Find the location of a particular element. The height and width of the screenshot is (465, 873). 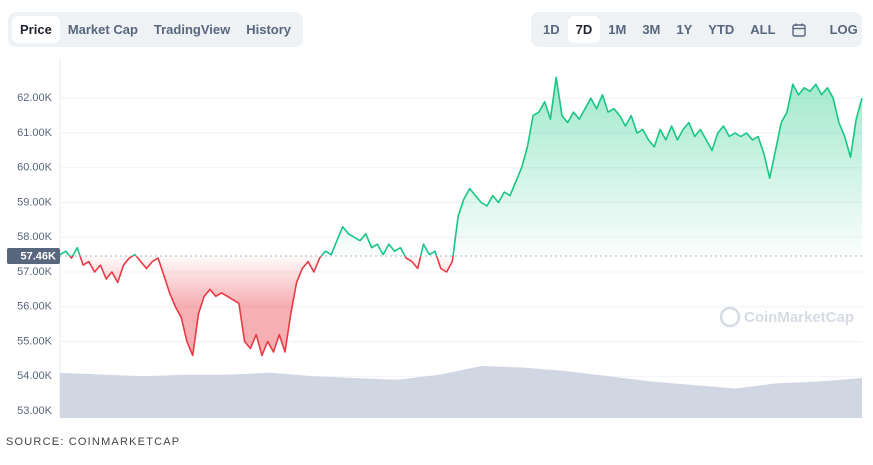

chart-tab: TradingView is located at coordinates (192, 29).